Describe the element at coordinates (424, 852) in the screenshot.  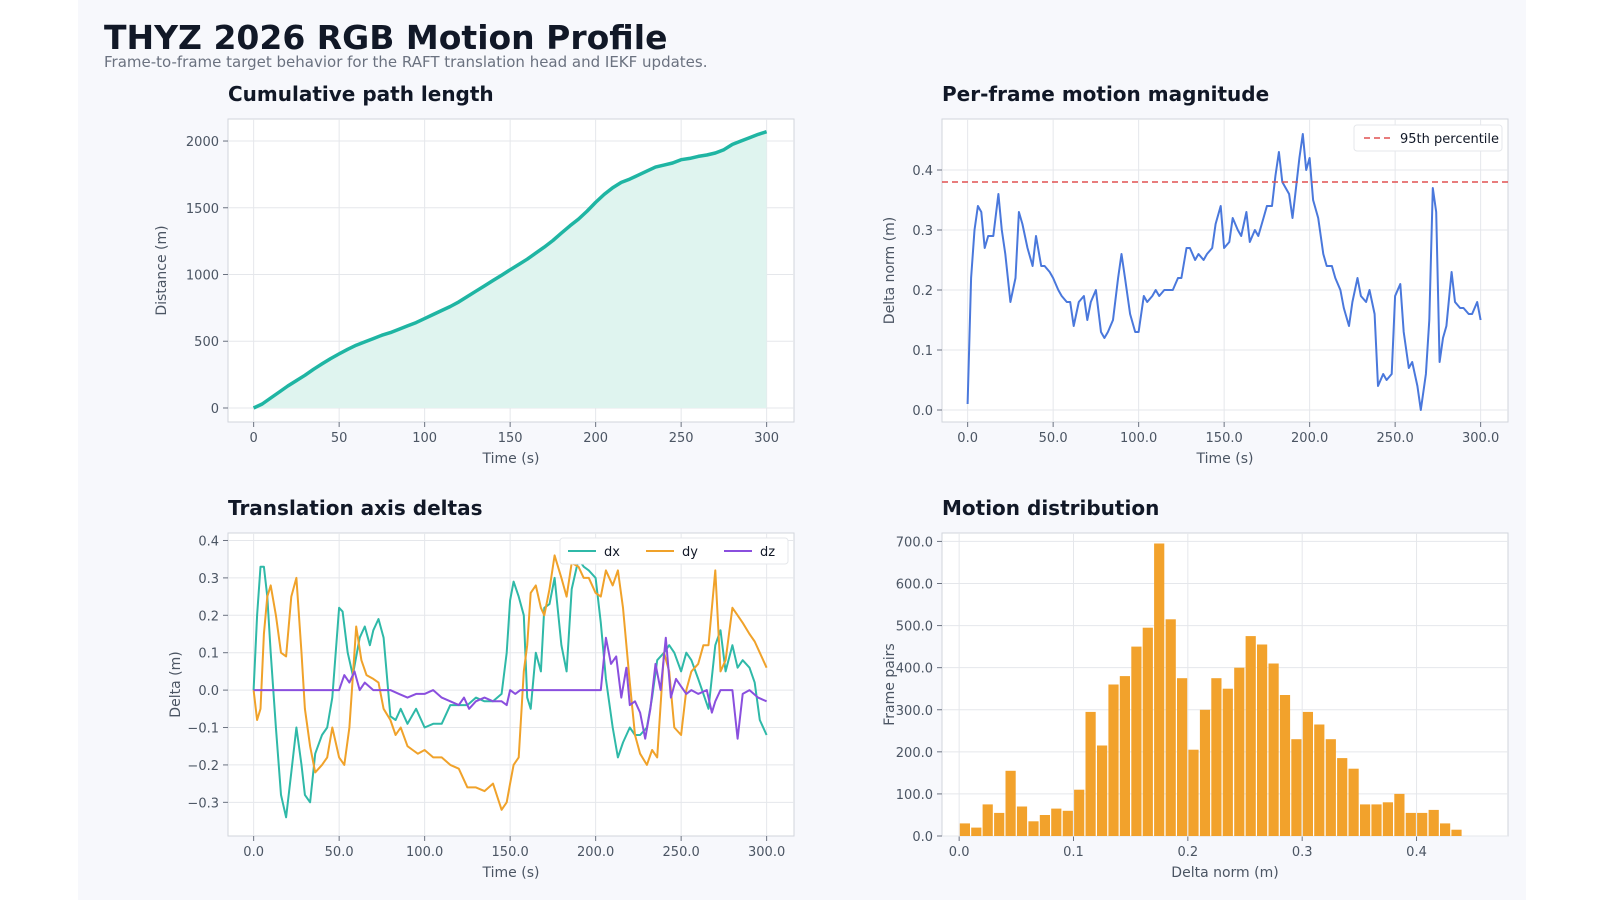
I see `axes-x-tick-label: 100.0` at that location.